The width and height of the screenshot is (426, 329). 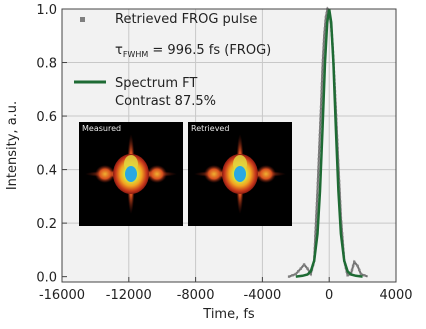 I want to click on y-tick-label: 0.6, so click(x=46, y=117).